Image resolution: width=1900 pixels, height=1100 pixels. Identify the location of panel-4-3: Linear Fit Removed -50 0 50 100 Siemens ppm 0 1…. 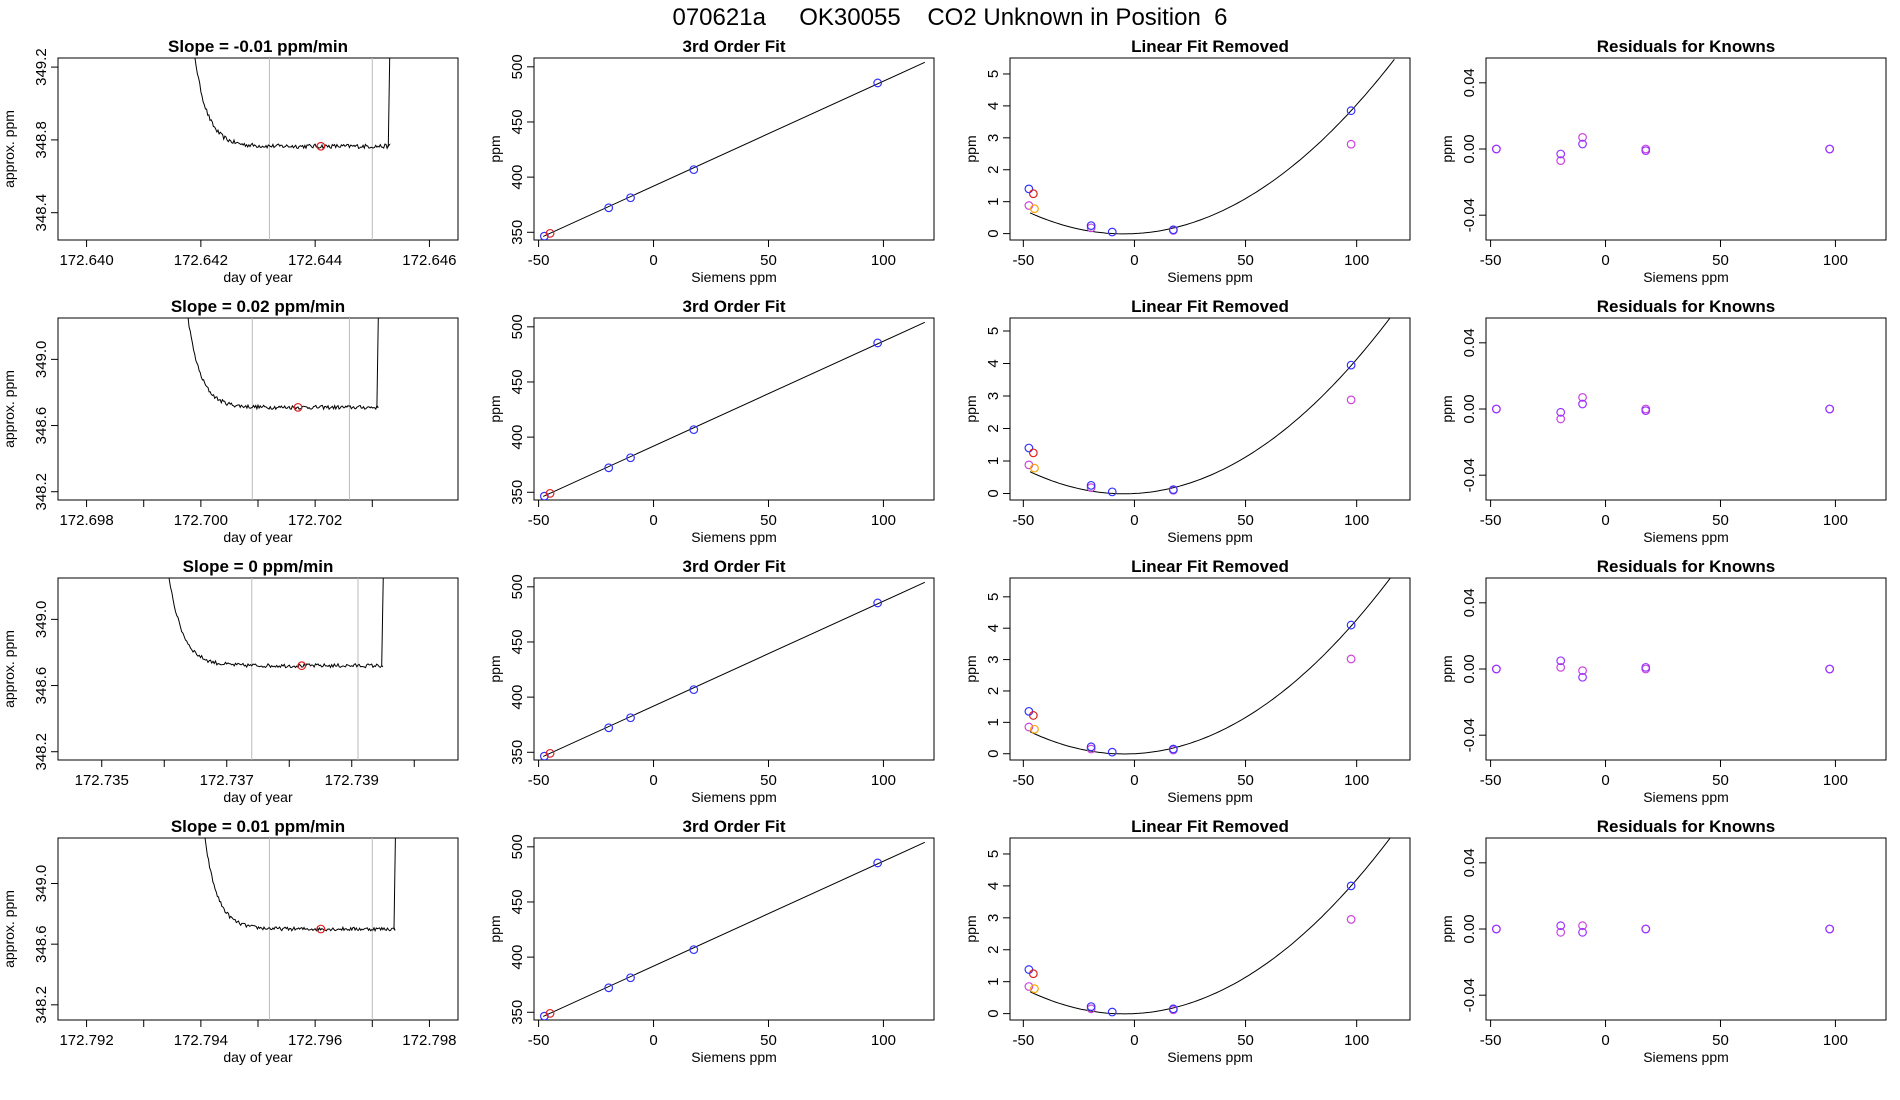
(1187, 941).